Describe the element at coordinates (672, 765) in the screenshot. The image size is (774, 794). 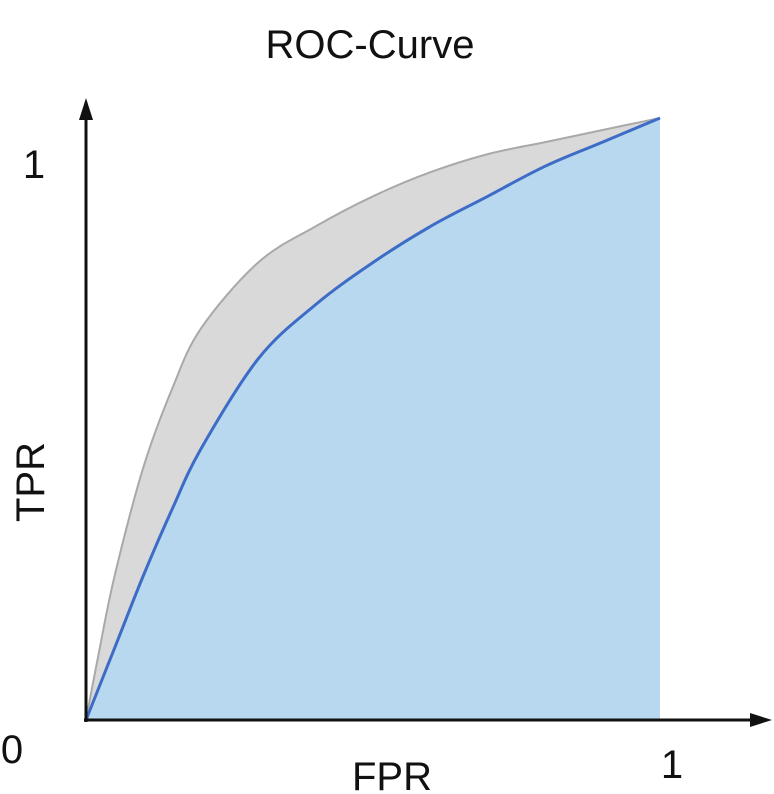
I see `x-tick-label: 1` at that location.